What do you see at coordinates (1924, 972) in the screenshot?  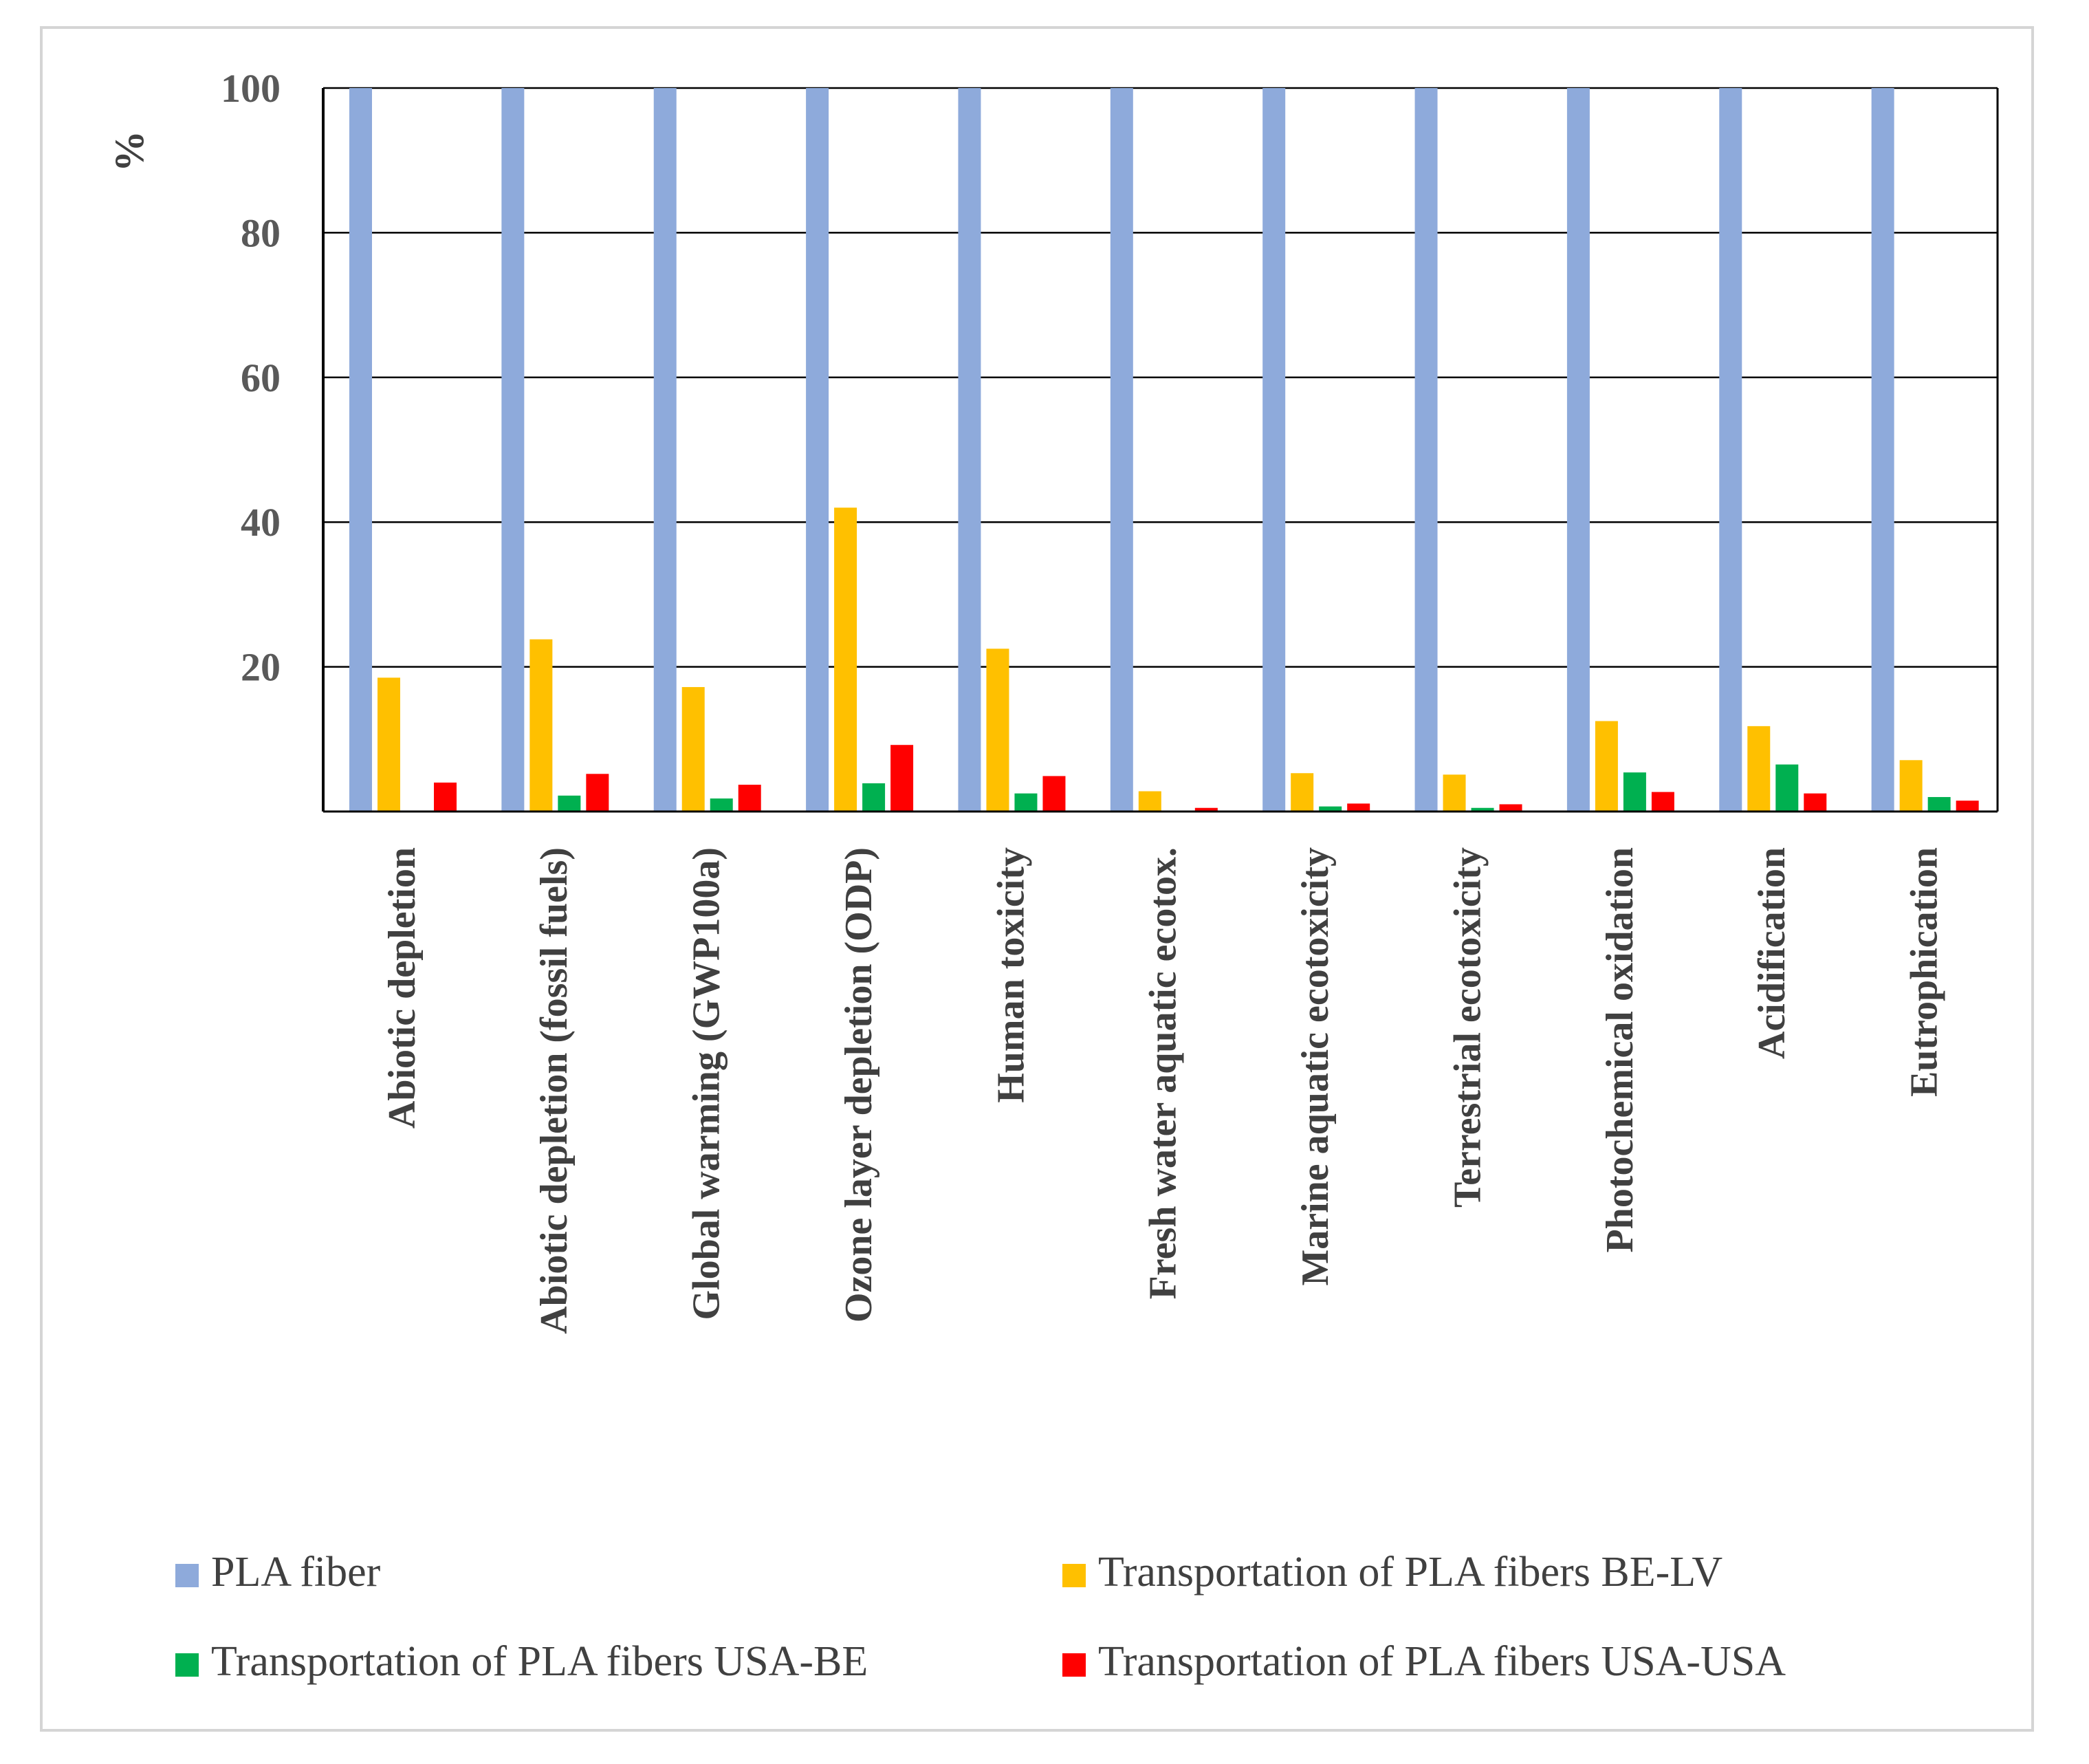 I see `x-tick-label: Eutrophication` at bounding box center [1924, 972].